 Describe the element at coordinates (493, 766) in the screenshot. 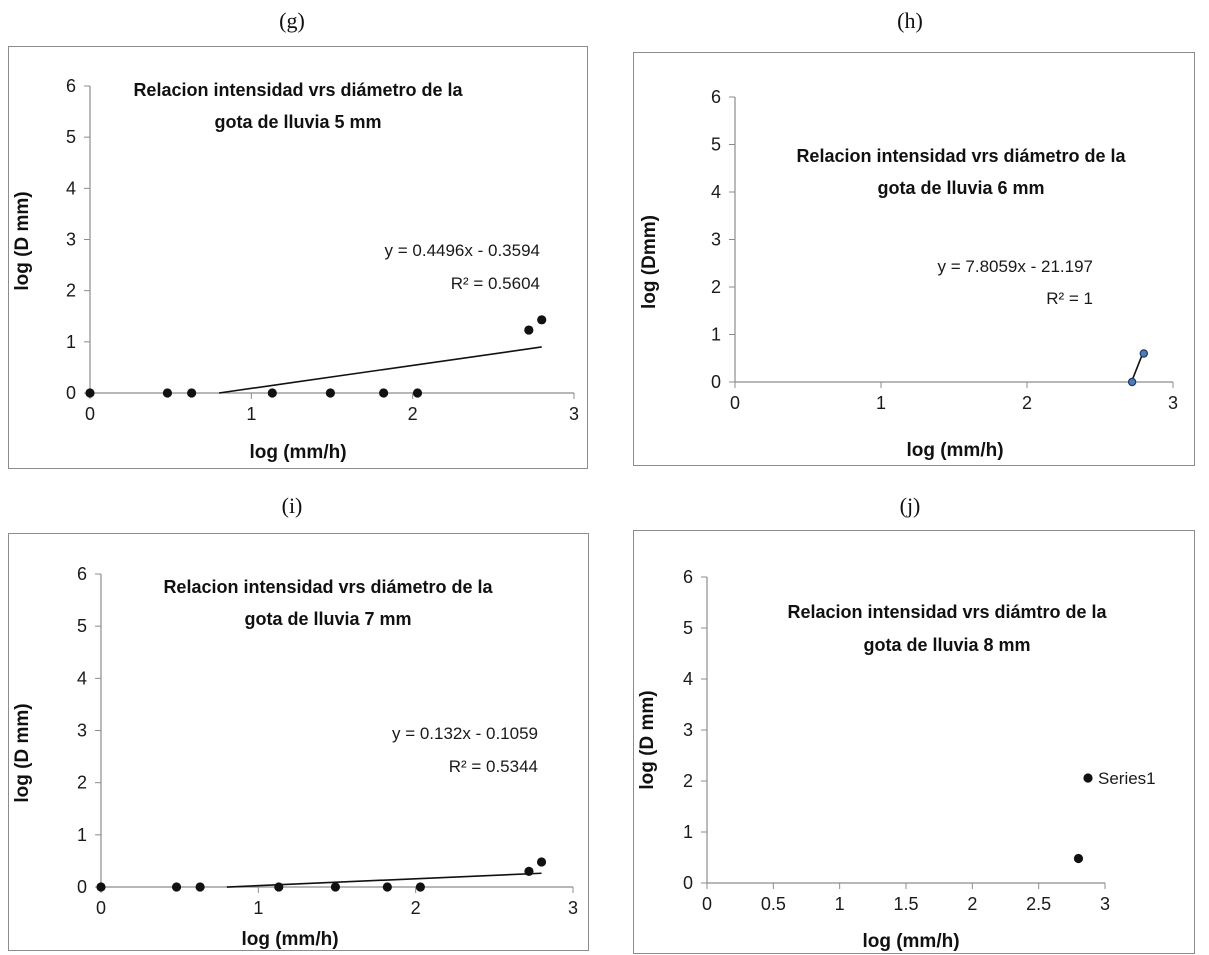

I see `trendline-r2: R² = 0.5344` at that location.